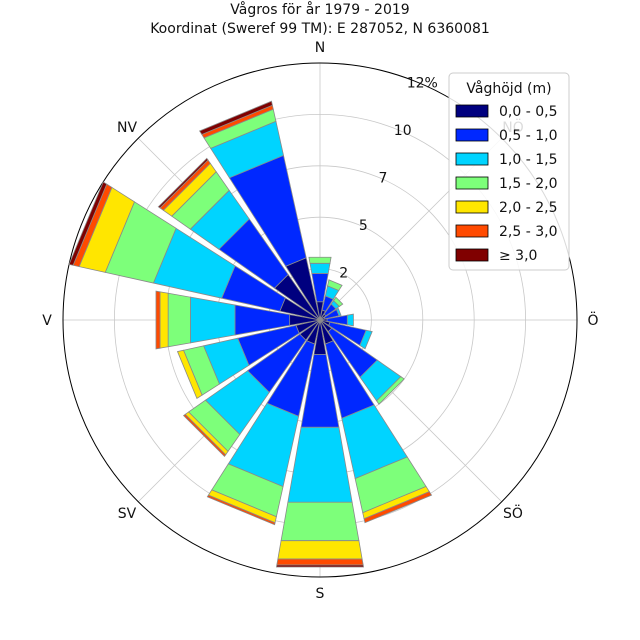 The image size is (640, 640). What do you see at coordinates (518, 256) in the screenshot?
I see `legend-entry: ≥ 3,0` at bounding box center [518, 256].